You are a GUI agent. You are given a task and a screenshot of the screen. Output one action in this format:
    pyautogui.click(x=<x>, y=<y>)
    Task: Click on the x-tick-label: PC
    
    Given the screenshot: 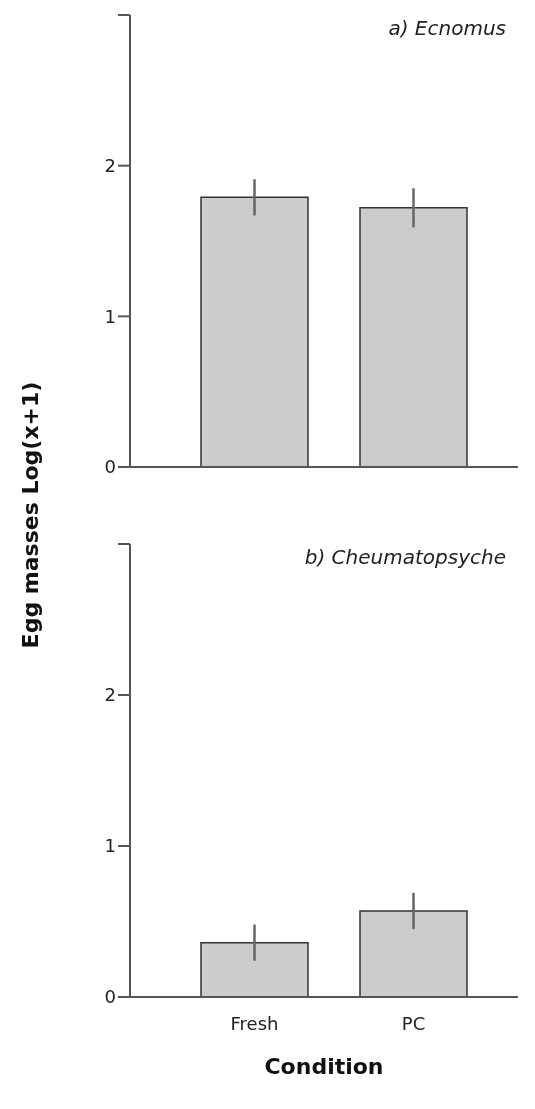 What is the action you would take?
    pyautogui.click(x=413, y=1023)
    